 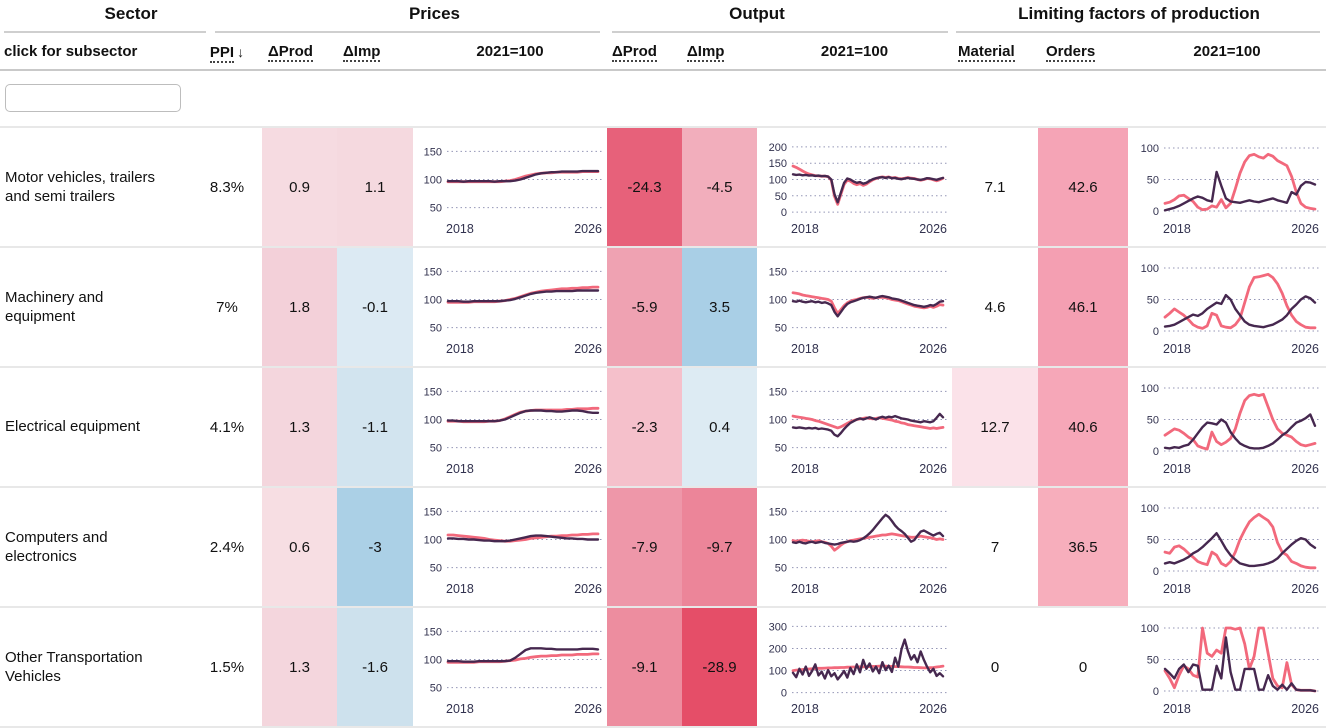 What do you see at coordinates (1071, 52) in the screenshot?
I see `col-header-orders: Orders` at bounding box center [1071, 52].